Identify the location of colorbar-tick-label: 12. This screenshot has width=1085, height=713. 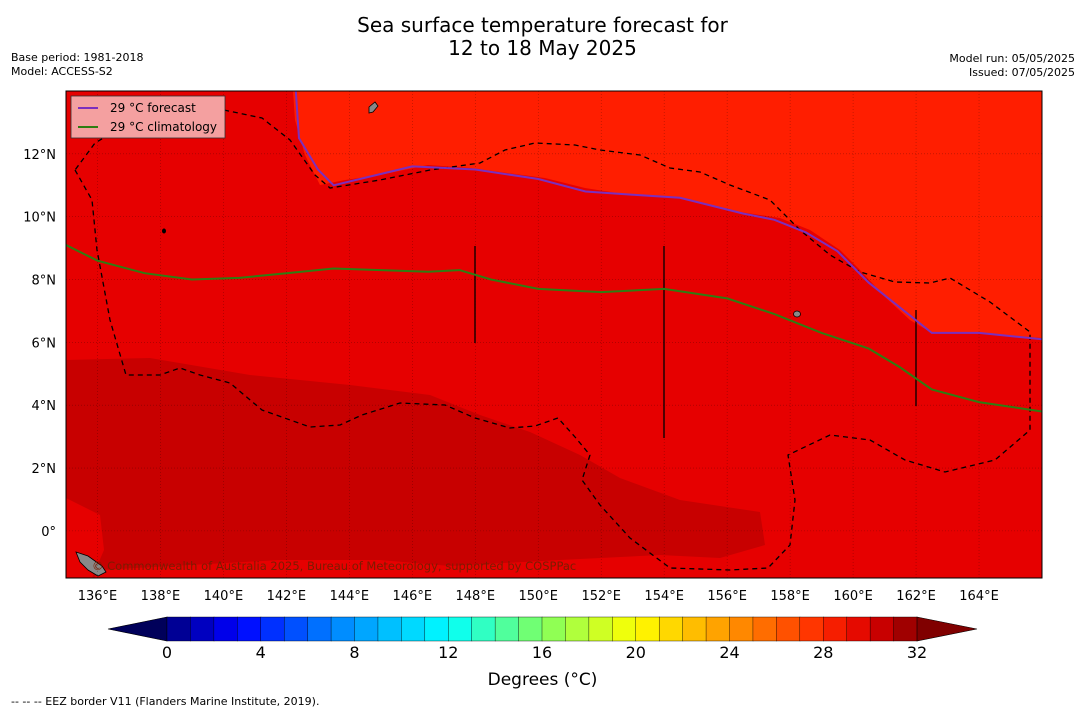
(448, 652).